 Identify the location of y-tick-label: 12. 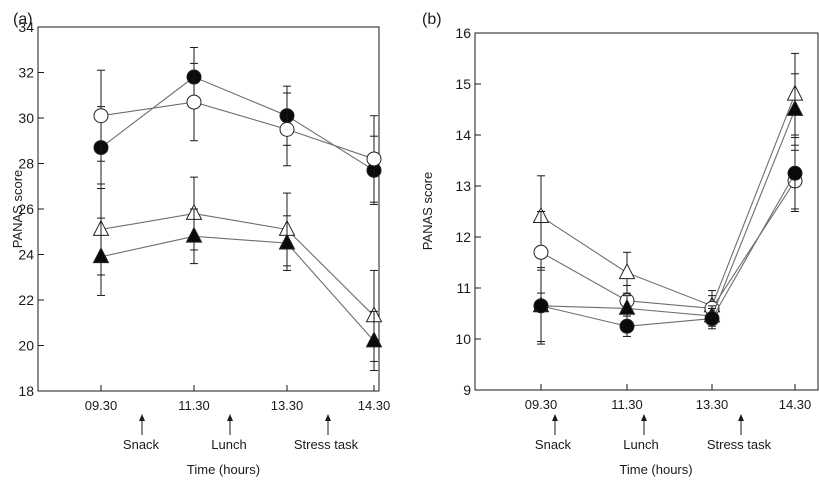
(463, 237).